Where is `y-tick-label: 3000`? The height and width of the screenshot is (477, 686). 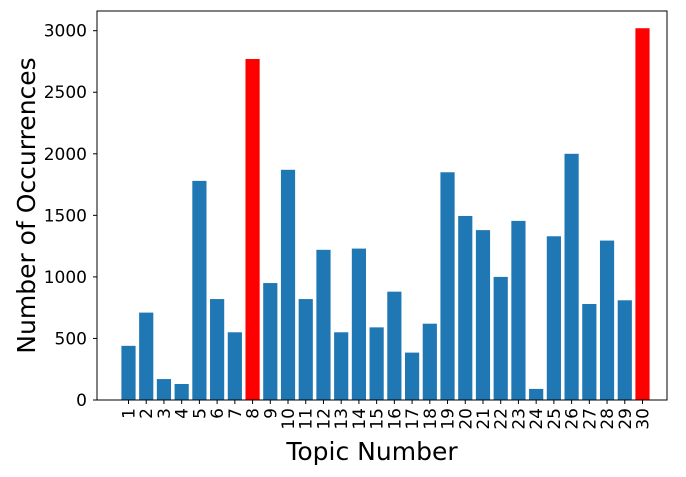 y-tick-label: 3000 is located at coordinates (65, 32).